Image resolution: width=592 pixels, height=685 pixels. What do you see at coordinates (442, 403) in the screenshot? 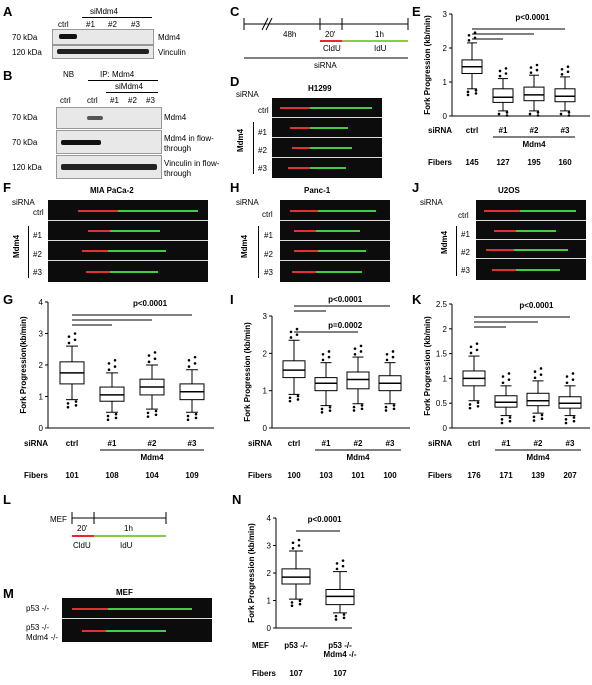
I see `y-tick-label: 0.5` at bounding box center [442, 403].